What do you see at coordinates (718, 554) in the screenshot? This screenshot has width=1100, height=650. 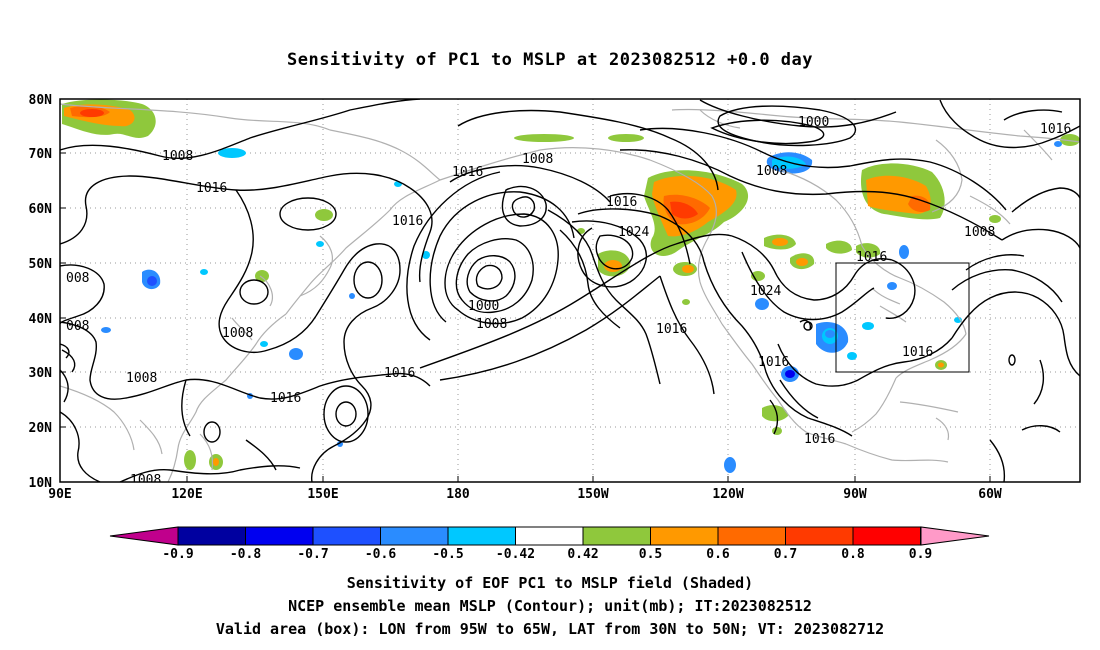 I see `colorbar-label: 0.6` at bounding box center [718, 554].